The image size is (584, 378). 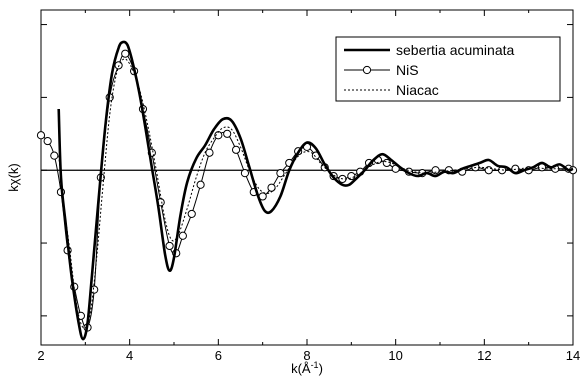 What do you see at coordinates (484, 355) in the screenshot?
I see `x-tick-label: 12` at bounding box center [484, 355].